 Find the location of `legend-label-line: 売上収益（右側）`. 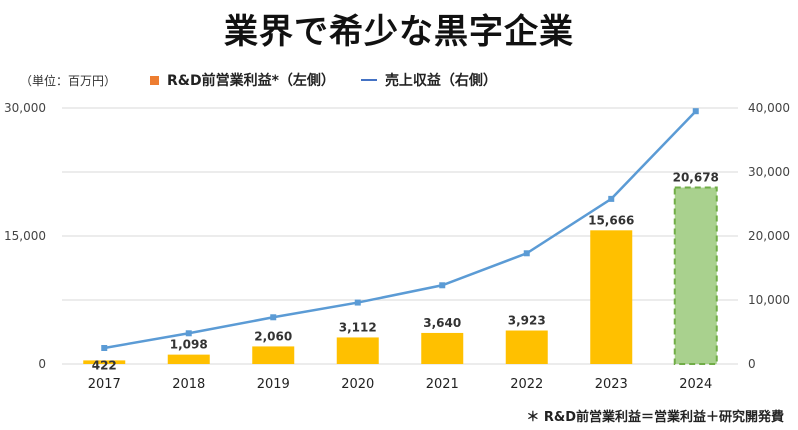

legend-label-line: 売上収益（右側） is located at coordinates (440, 81).